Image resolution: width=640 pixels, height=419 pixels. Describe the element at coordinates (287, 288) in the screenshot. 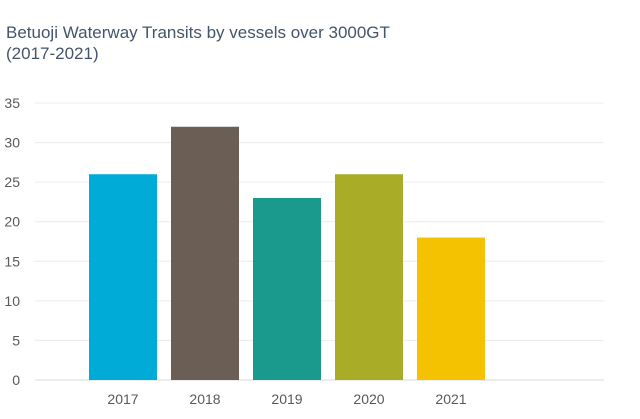

I see `bar-2019` at that location.